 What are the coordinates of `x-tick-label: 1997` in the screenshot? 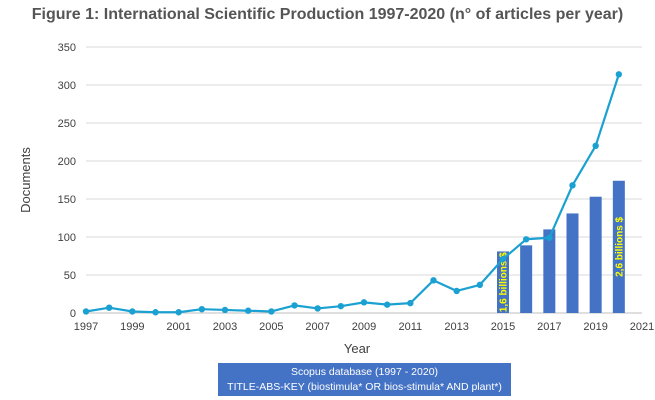 It's located at (86, 327).